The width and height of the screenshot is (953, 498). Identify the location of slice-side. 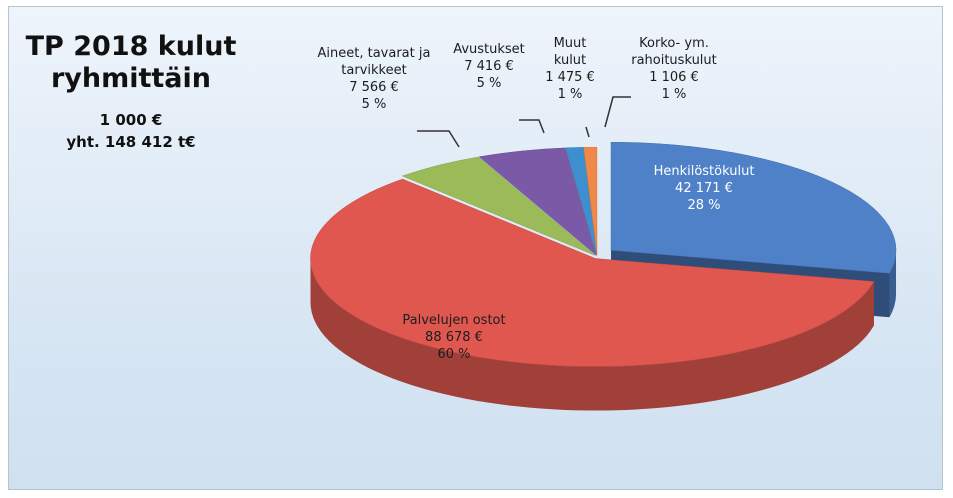
(893, 284).